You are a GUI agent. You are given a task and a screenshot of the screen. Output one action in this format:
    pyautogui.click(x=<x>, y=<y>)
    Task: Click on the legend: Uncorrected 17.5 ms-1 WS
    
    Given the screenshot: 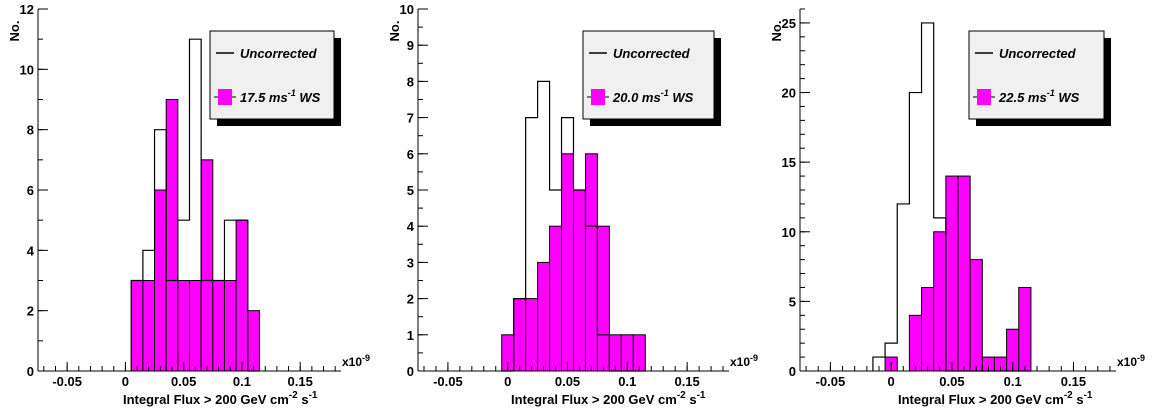 What is the action you would take?
    pyautogui.click(x=275, y=78)
    